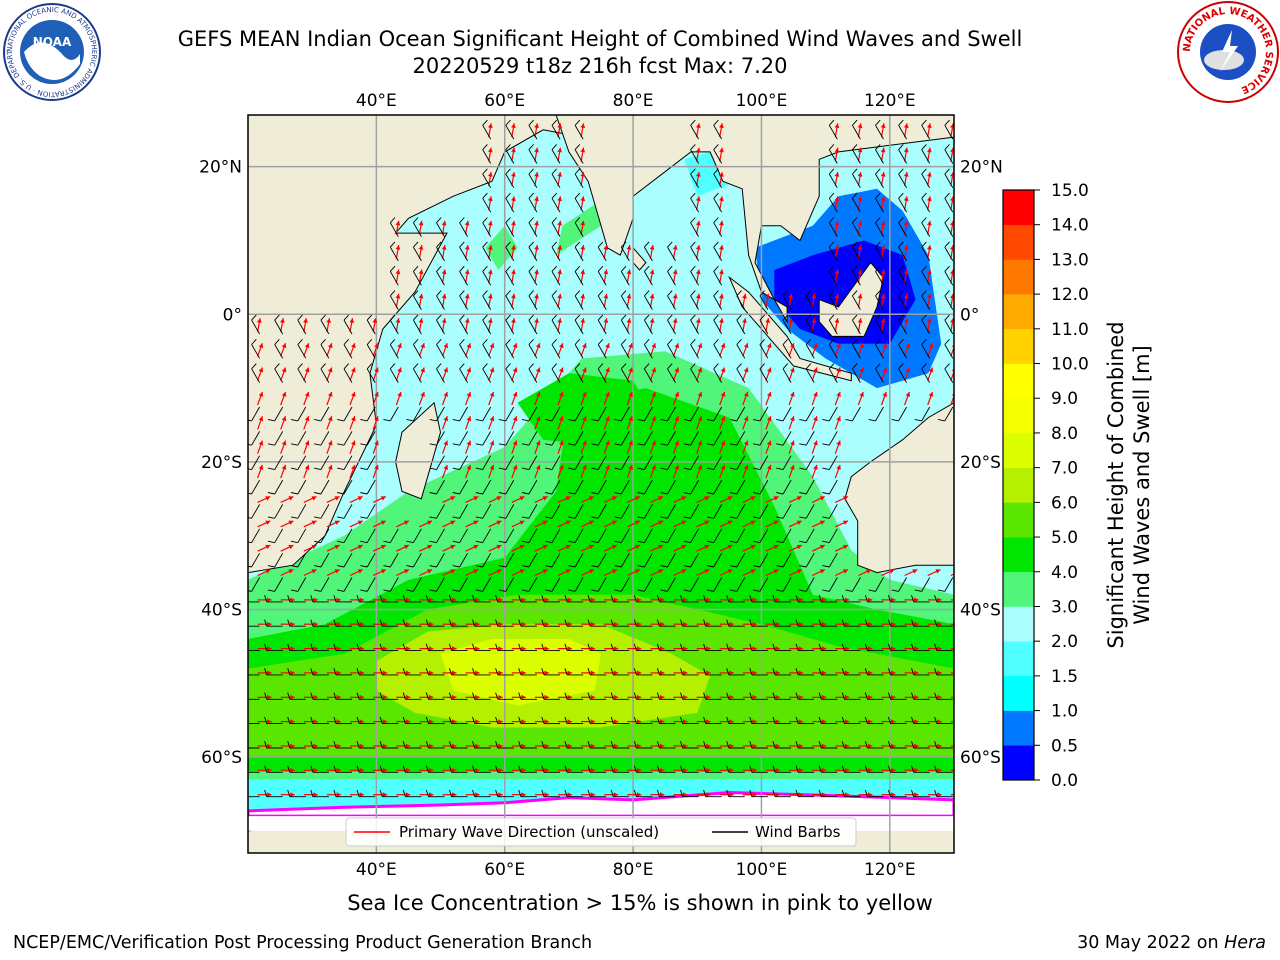 This screenshot has height=960, width=1280. Describe the element at coordinates (890, 101) in the screenshot. I see `lon-tick-label-top: 120°E` at that location.